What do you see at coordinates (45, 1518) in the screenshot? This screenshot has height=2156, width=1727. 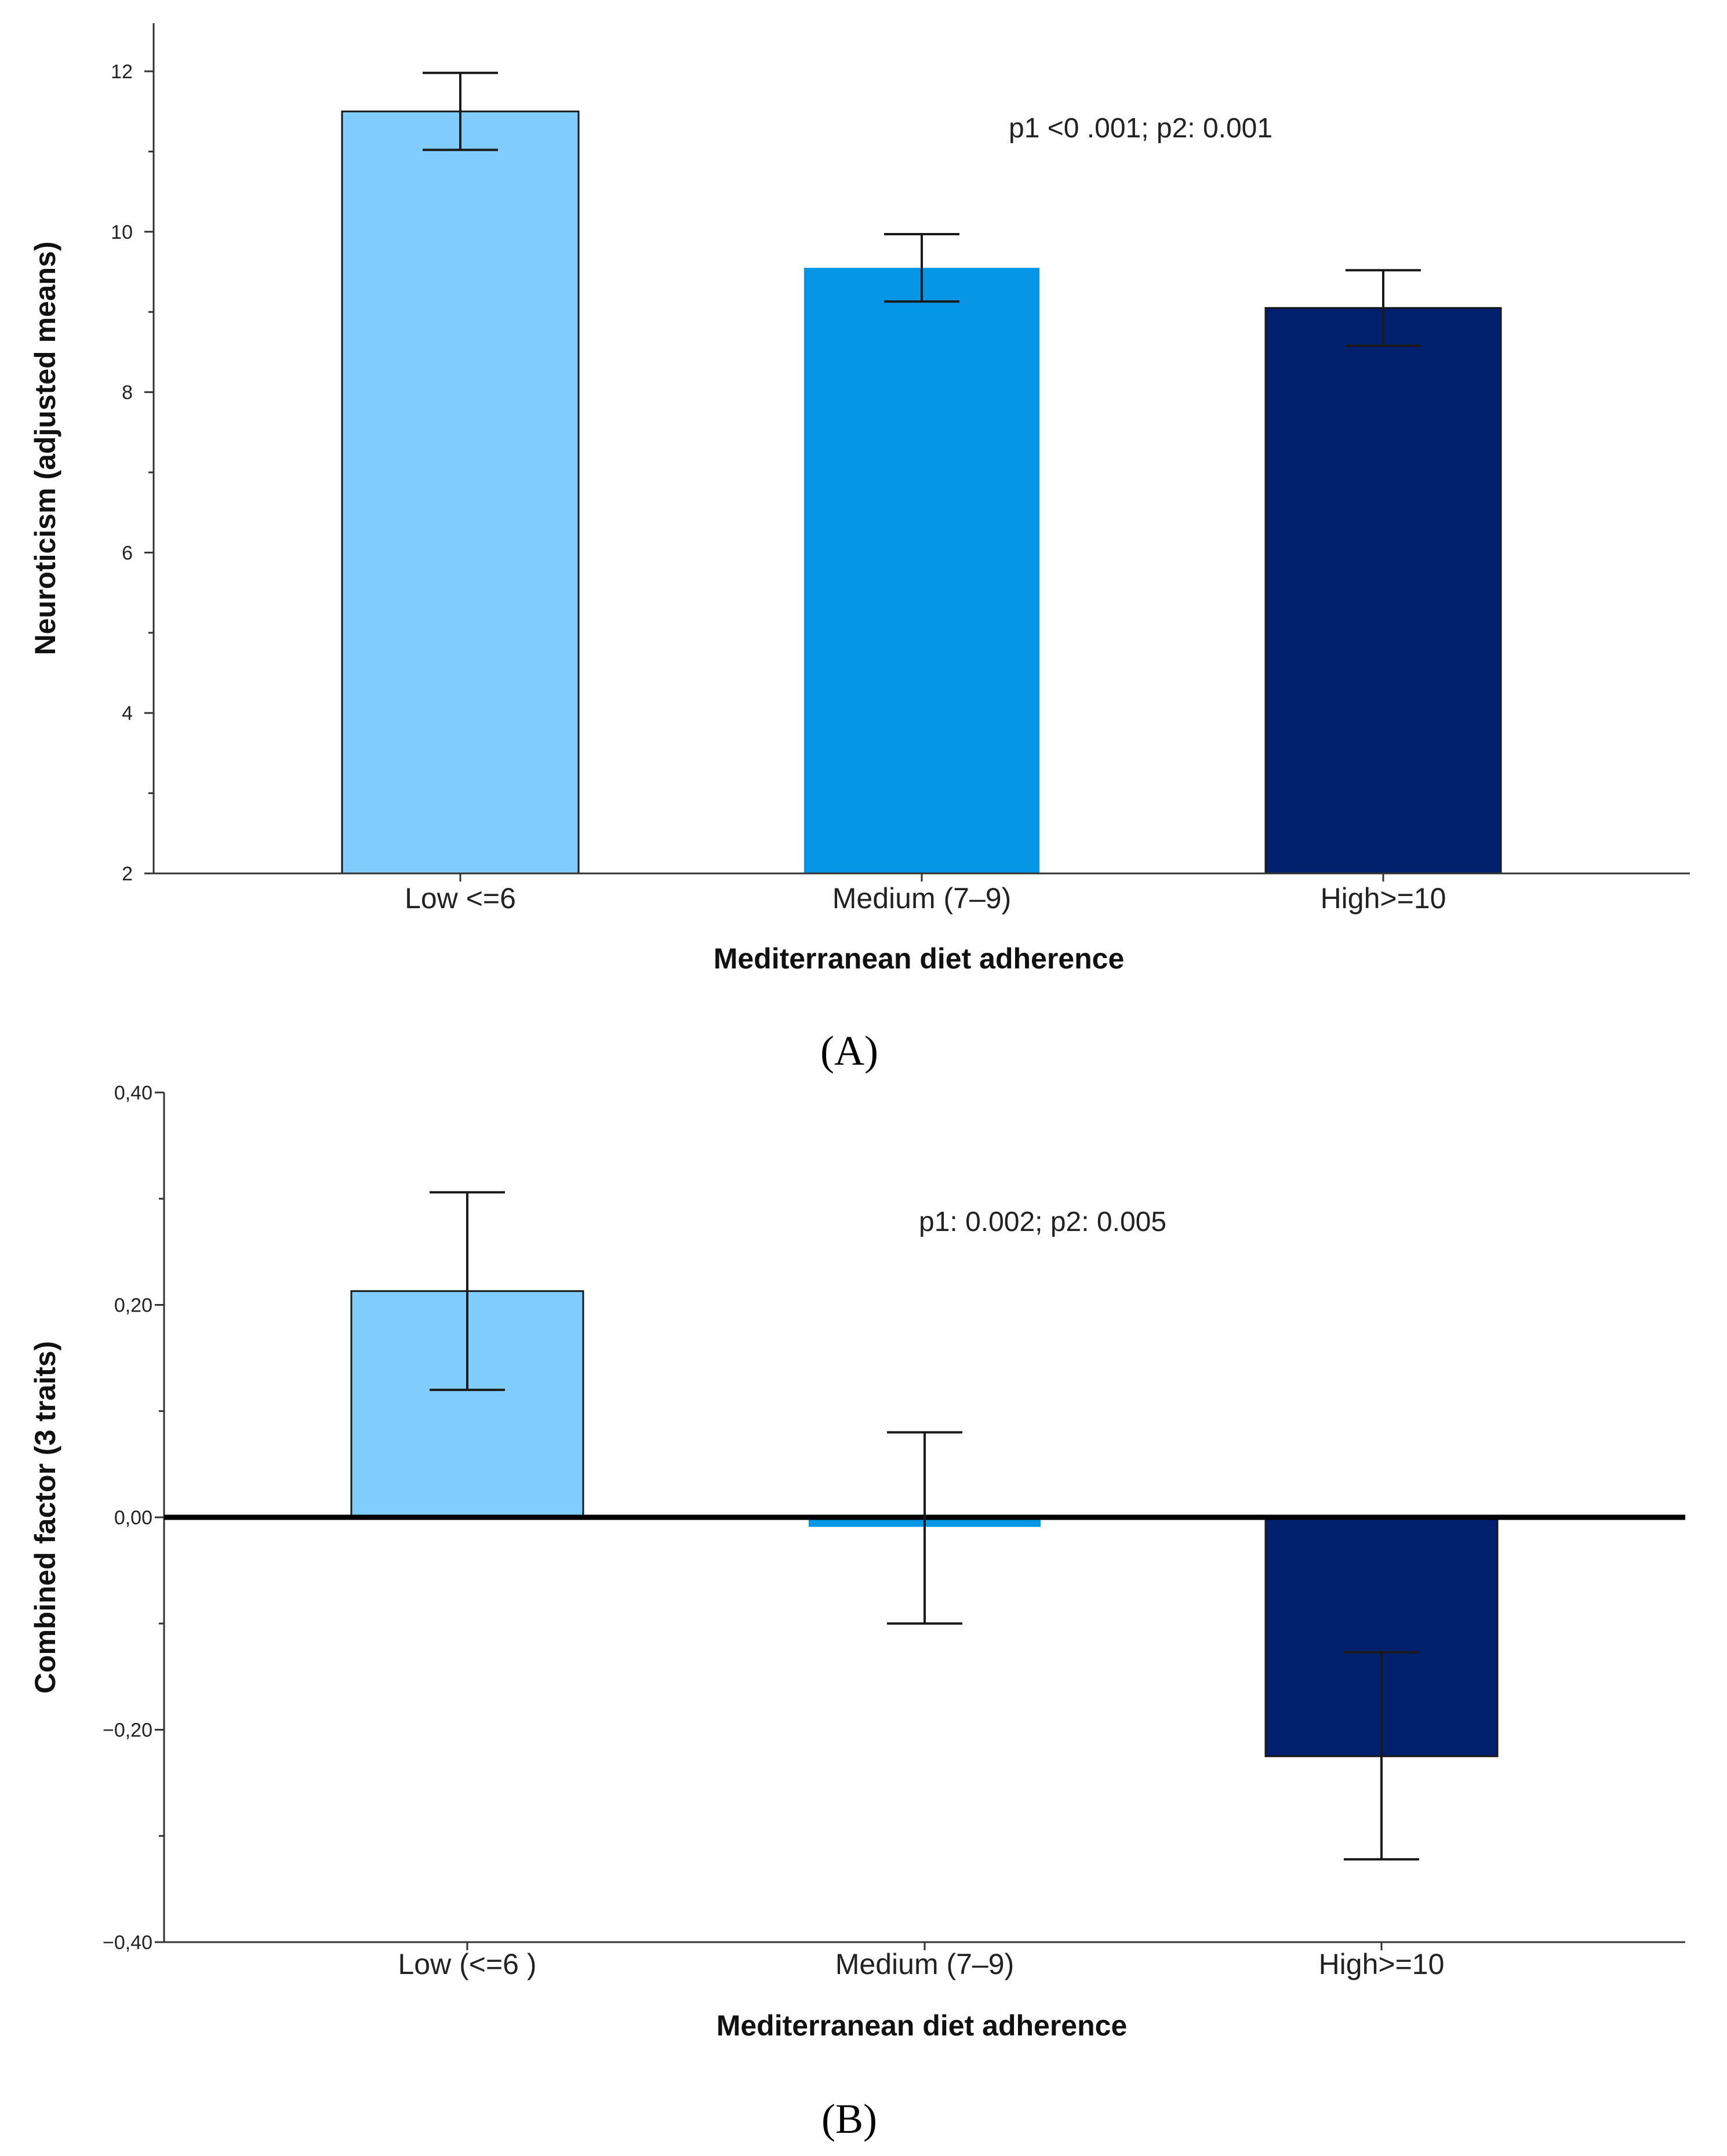 I see `y-axis-title-b: Combined factor (3 traits)` at bounding box center [45, 1518].